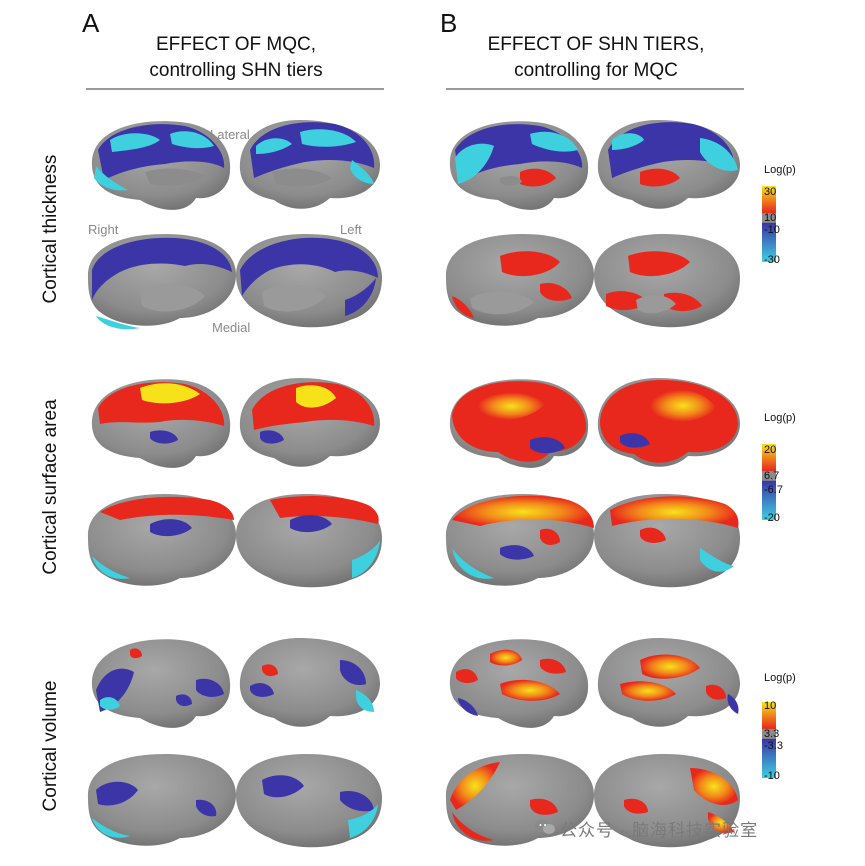 The image size is (865, 866). I want to click on brain-thickness-a-lateral-right, so click(161, 165).